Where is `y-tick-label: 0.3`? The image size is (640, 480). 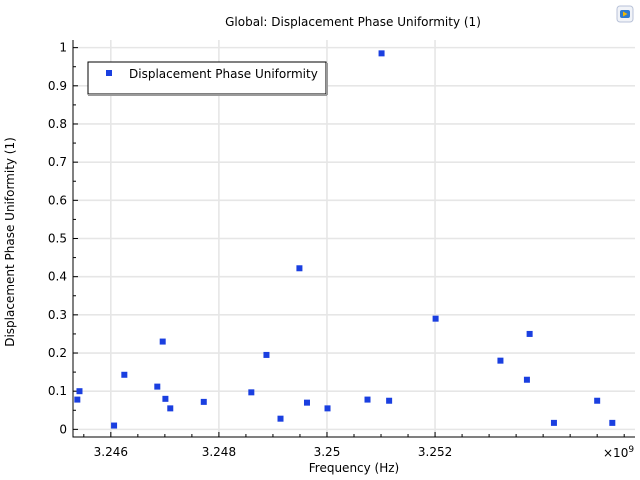
y-tick-label: 0.3 is located at coordinates (57, 315).